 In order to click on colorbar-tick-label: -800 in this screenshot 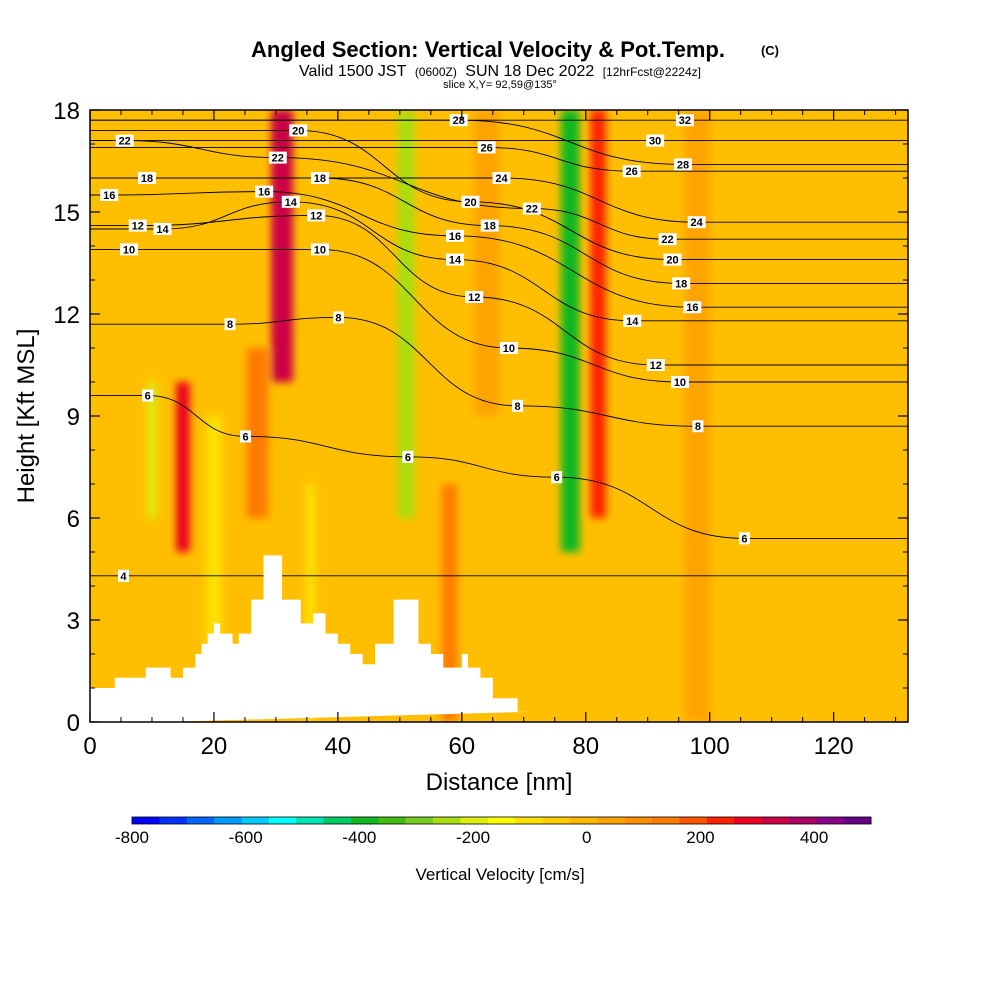, I will do `click(132, 837)`.